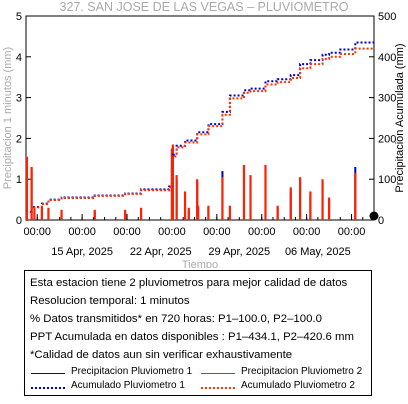  I want to click on y-right-tick-label: 500, so click(387, 17).